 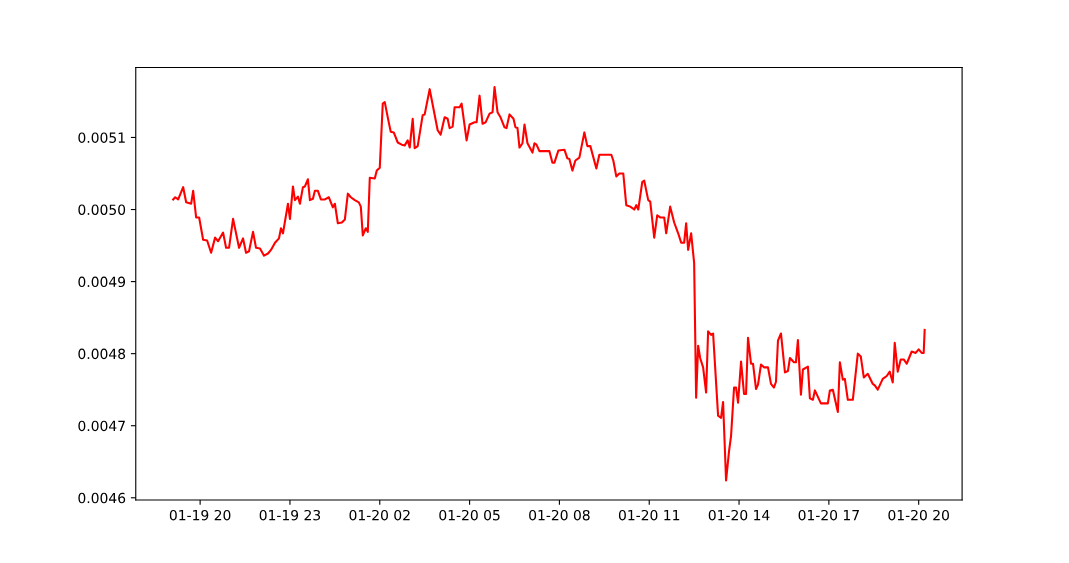 What do you see at coordinates (649, 515) in the screenshot?
I see `x-tick-label: 01-20 11` at bounding box center [649, 515].